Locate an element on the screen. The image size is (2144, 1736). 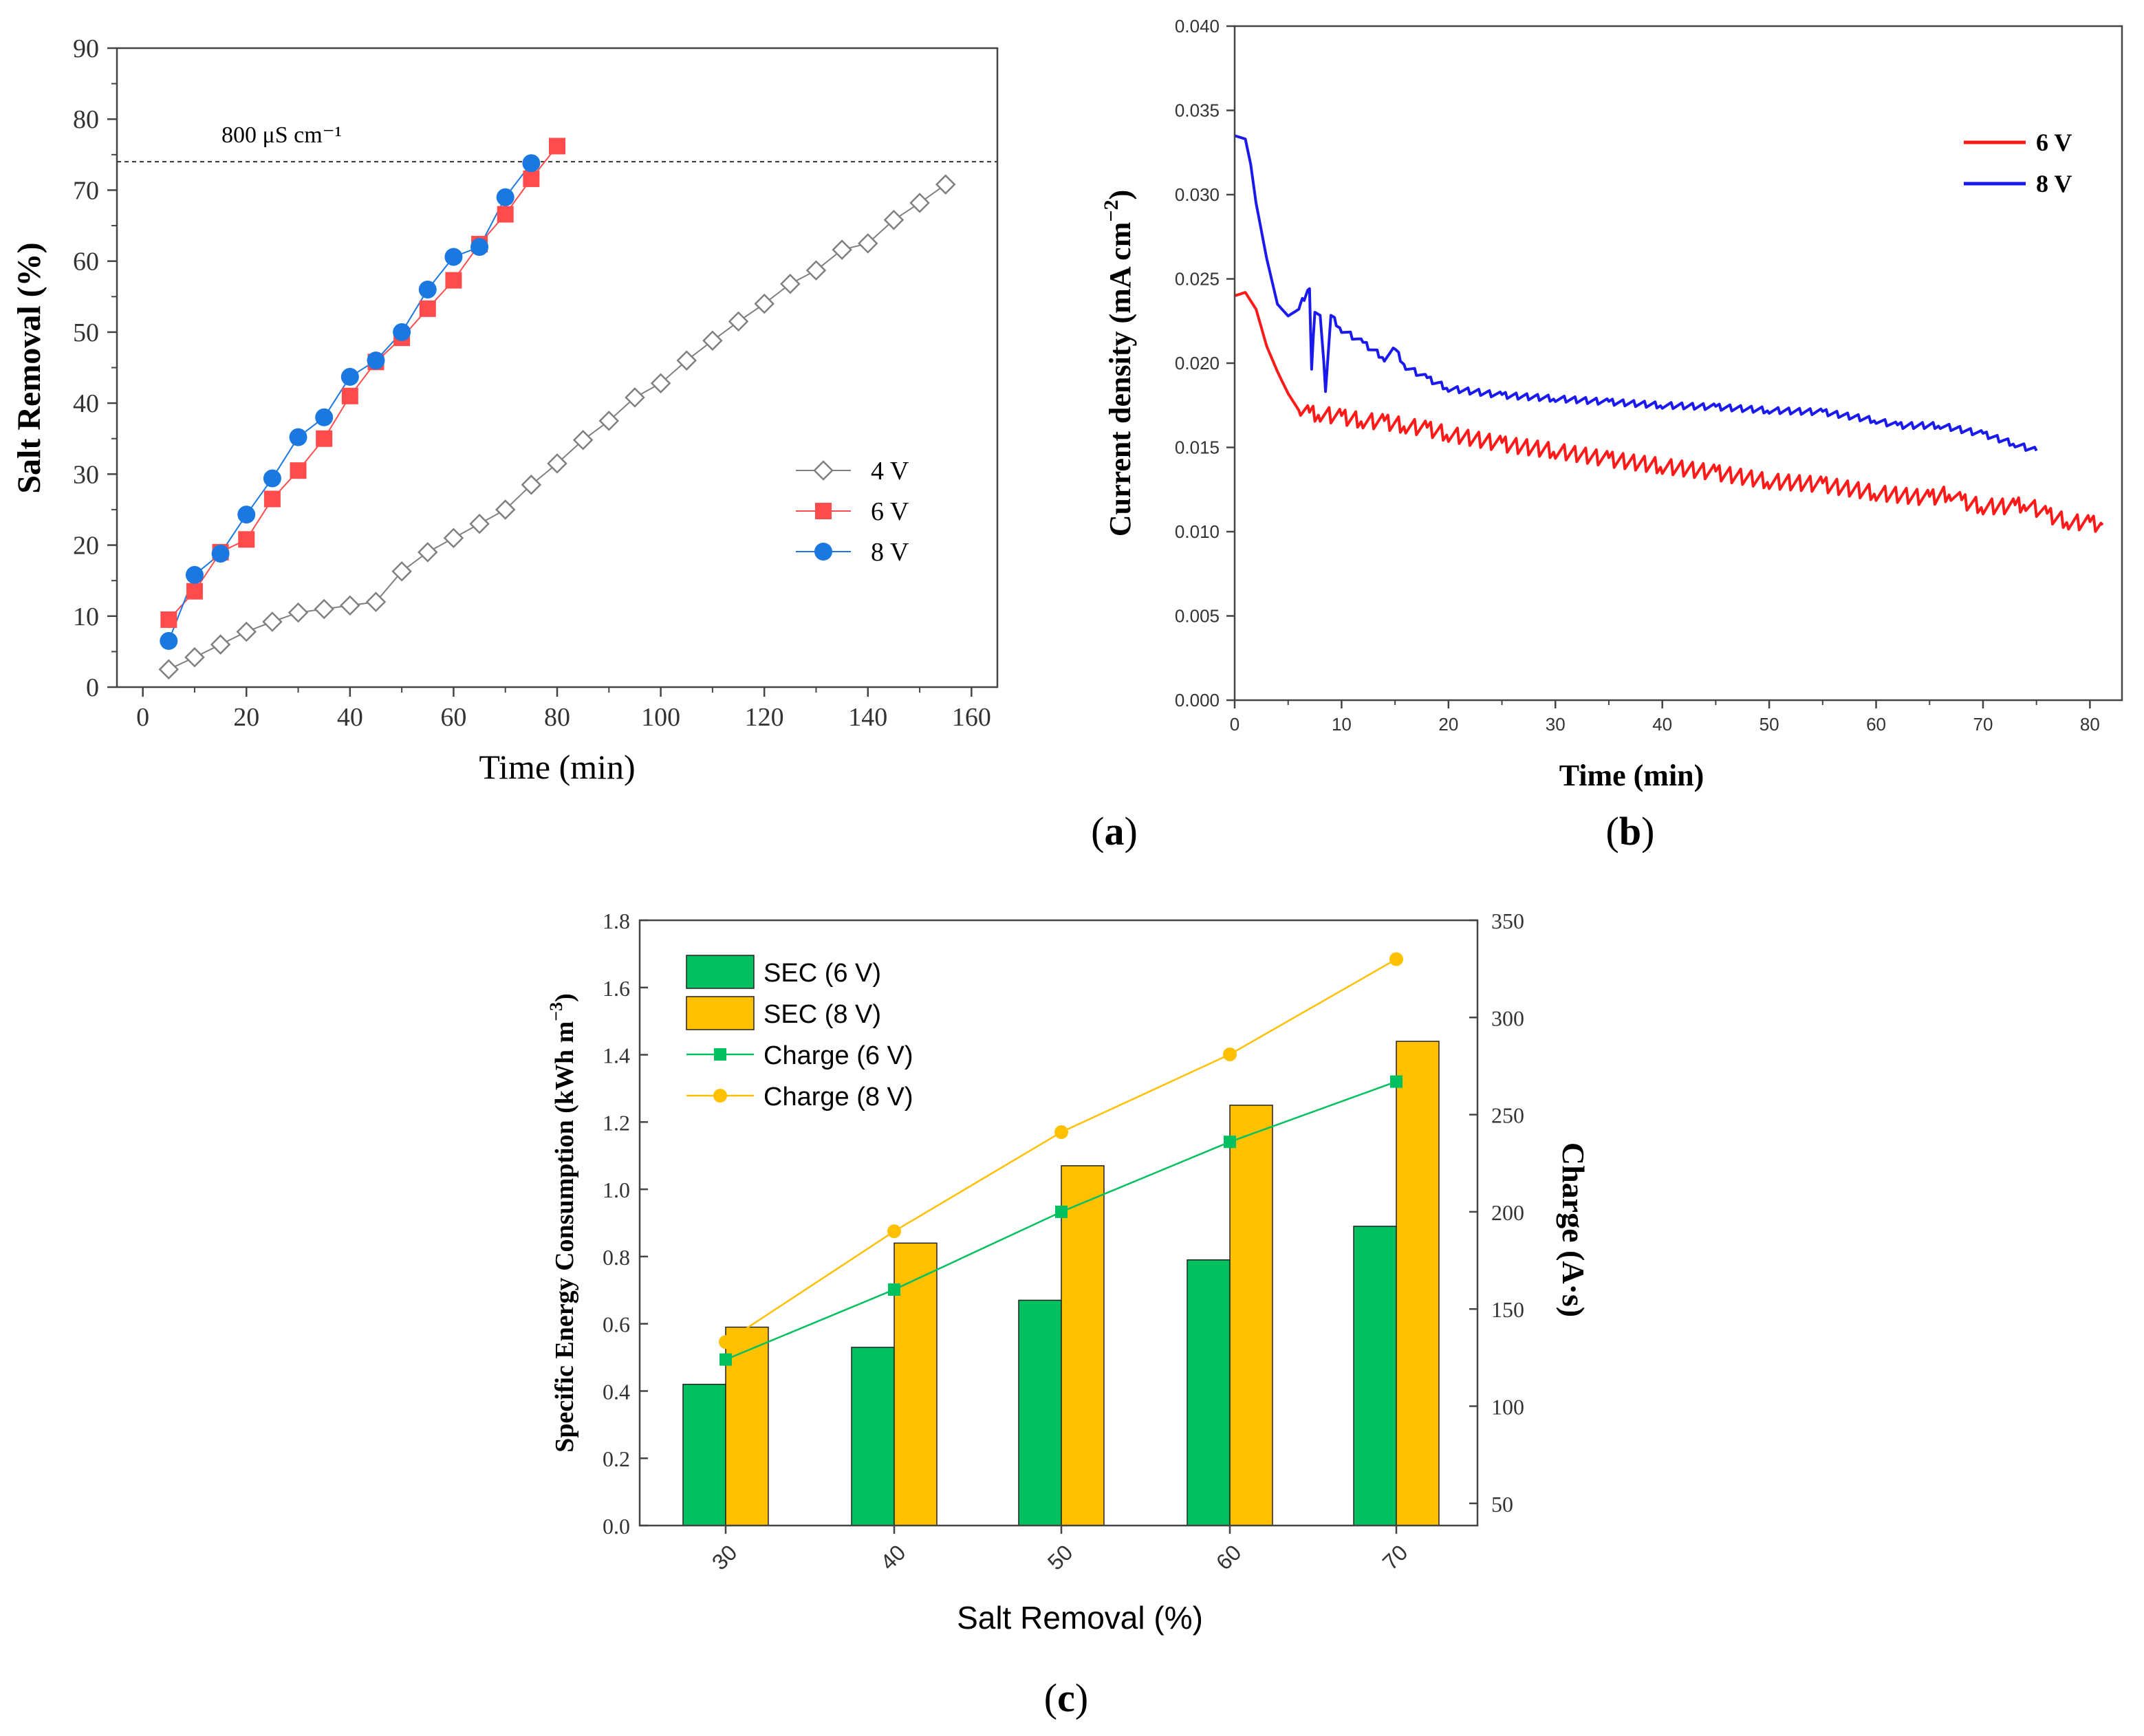
panel-a-label: (a) is located at coordinates (1114, 831).